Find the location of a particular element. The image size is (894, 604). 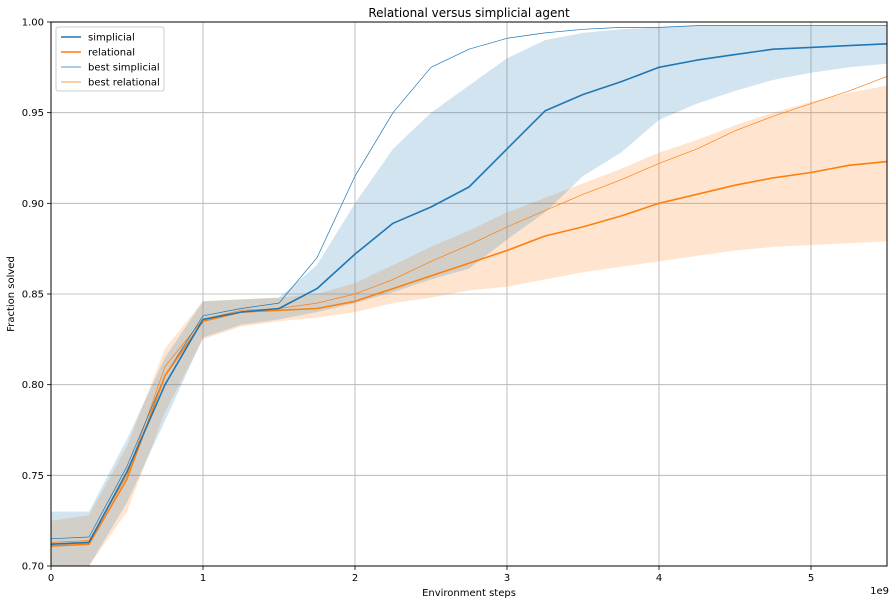

legend-entry: simplicial is located at coordinates (111, 38).